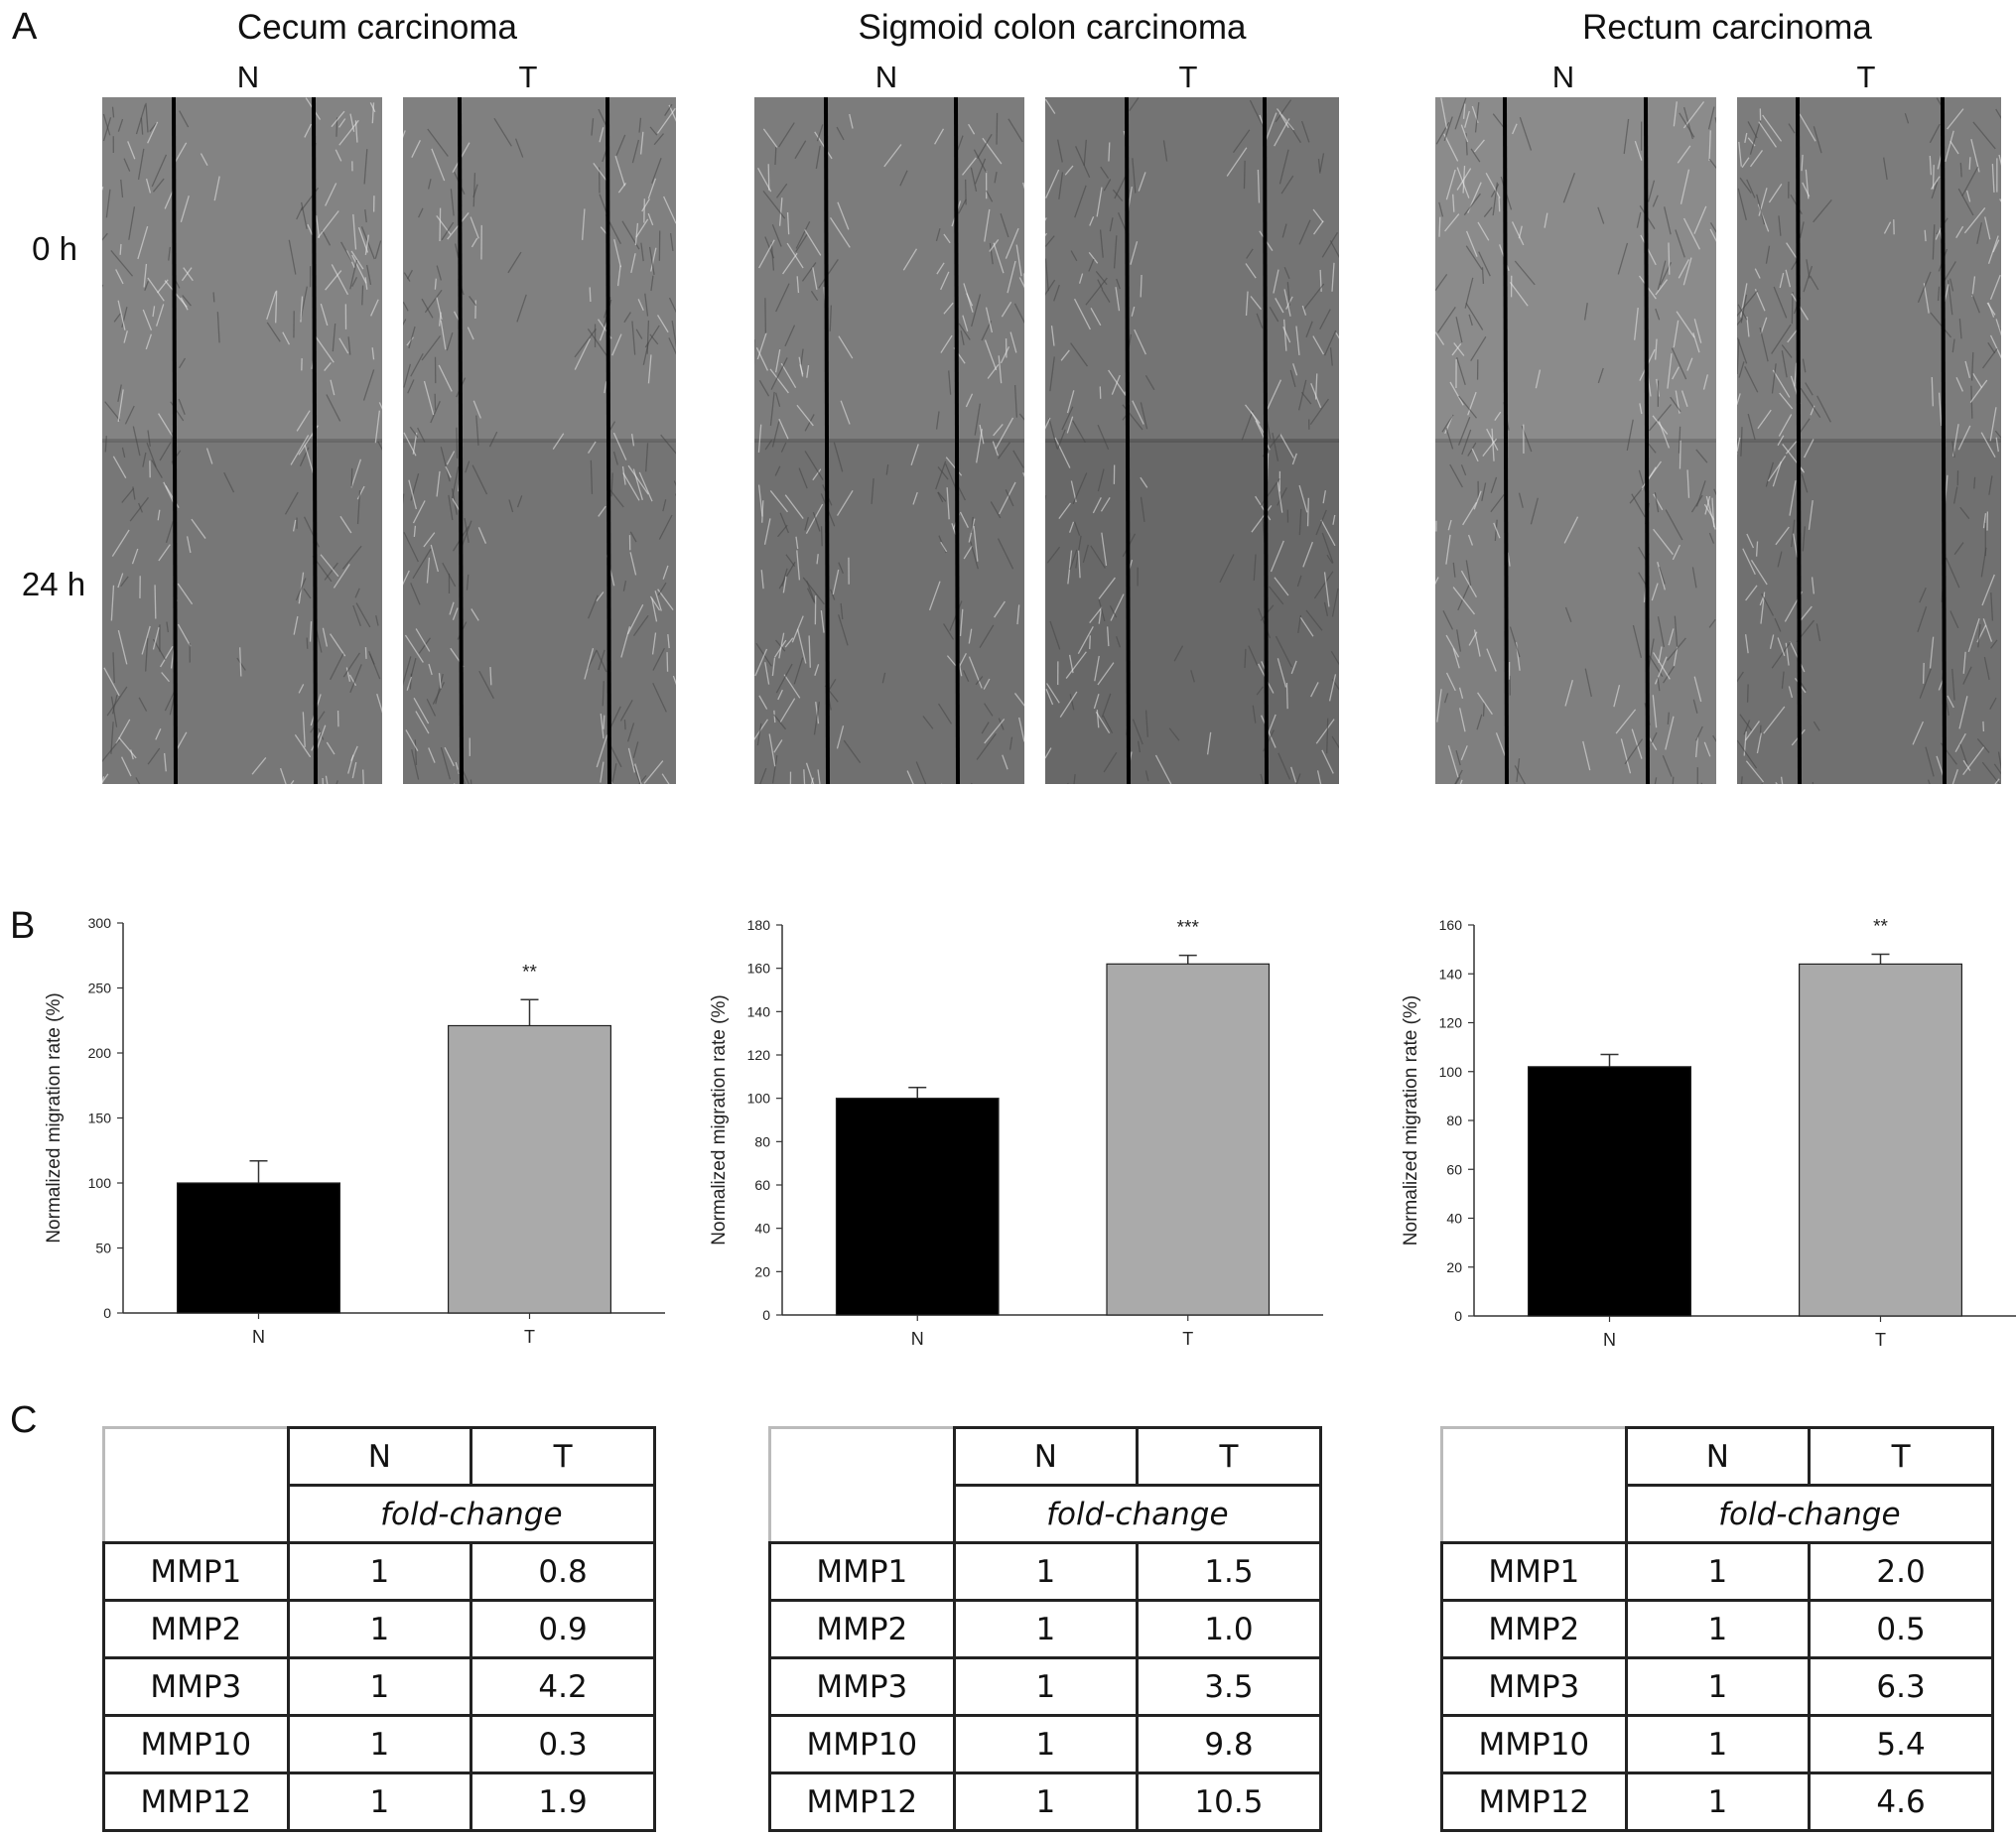 This screenshot has width=2016, height=1837. I want to click on table-row: MMP3 1 6.3, so click(1717, 1686).